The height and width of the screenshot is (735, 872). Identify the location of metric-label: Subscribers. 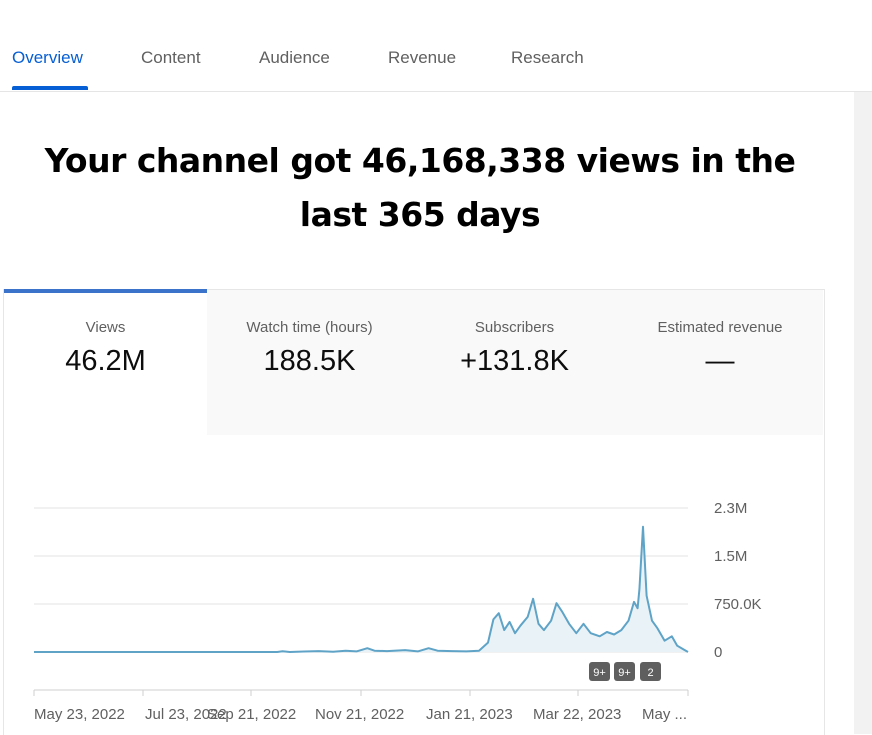
(514, 327).